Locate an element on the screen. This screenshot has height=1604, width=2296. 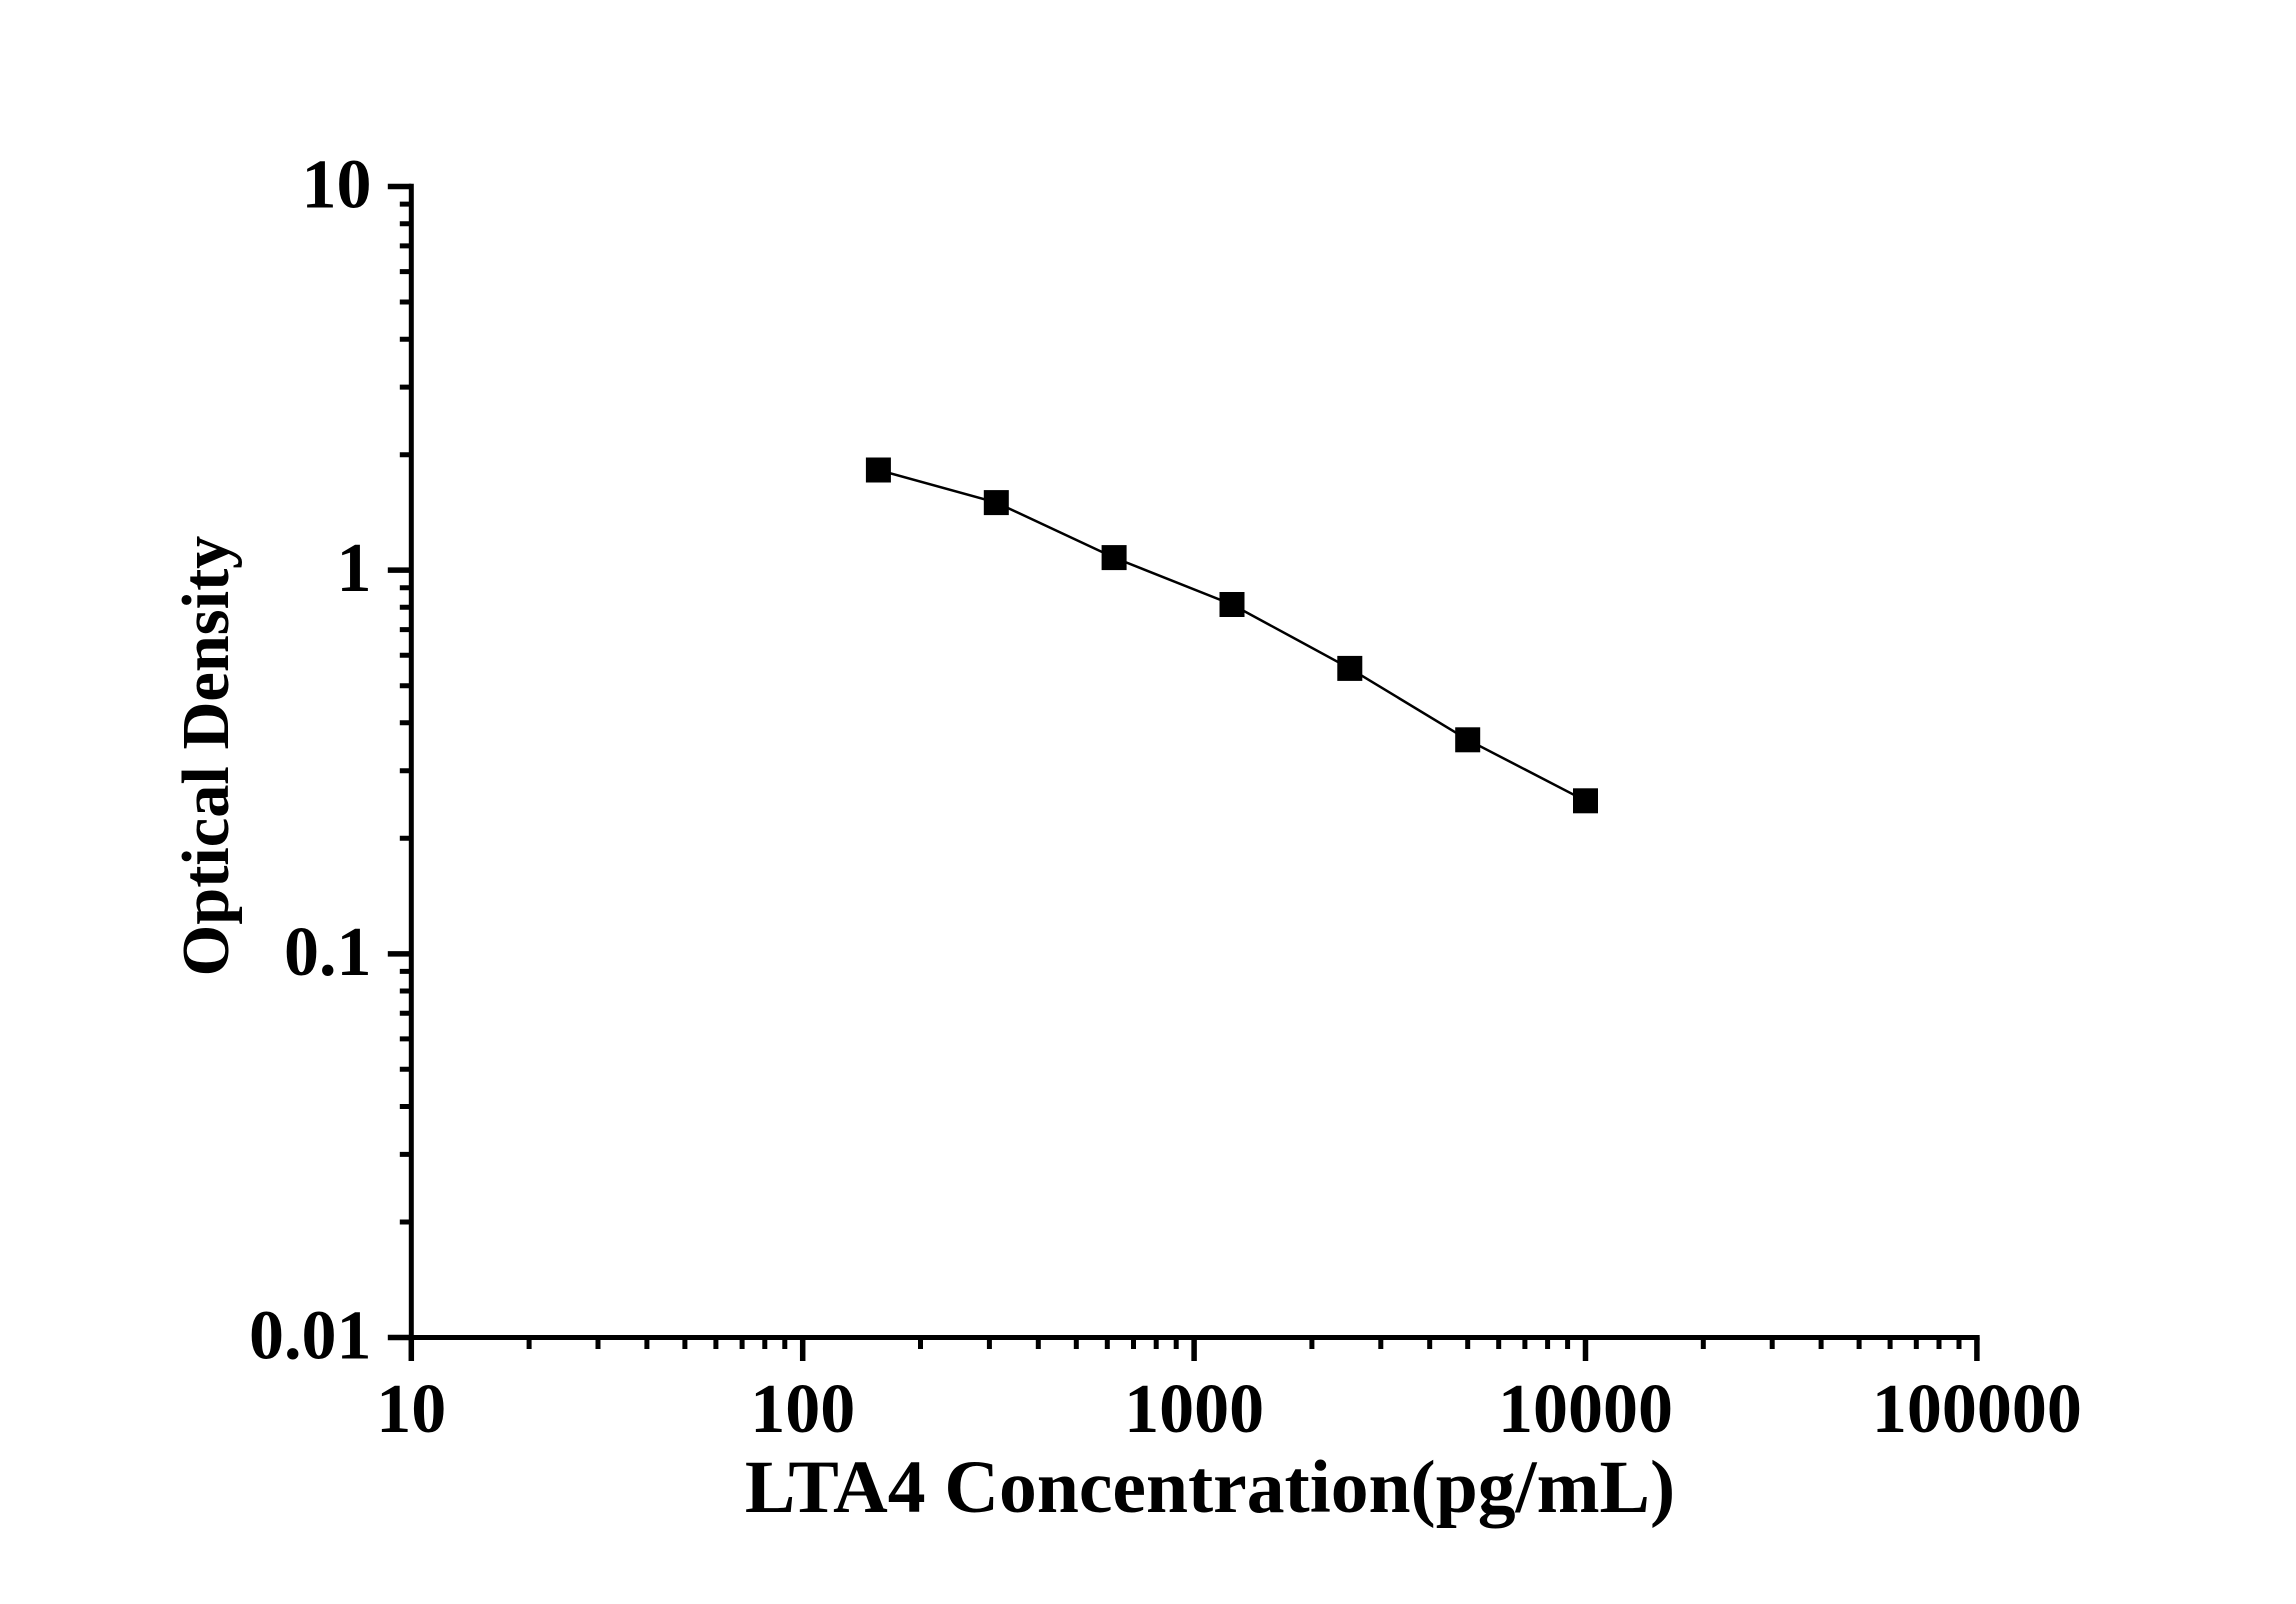
svg-text: Optical Density is located at coordinates (206, 756).